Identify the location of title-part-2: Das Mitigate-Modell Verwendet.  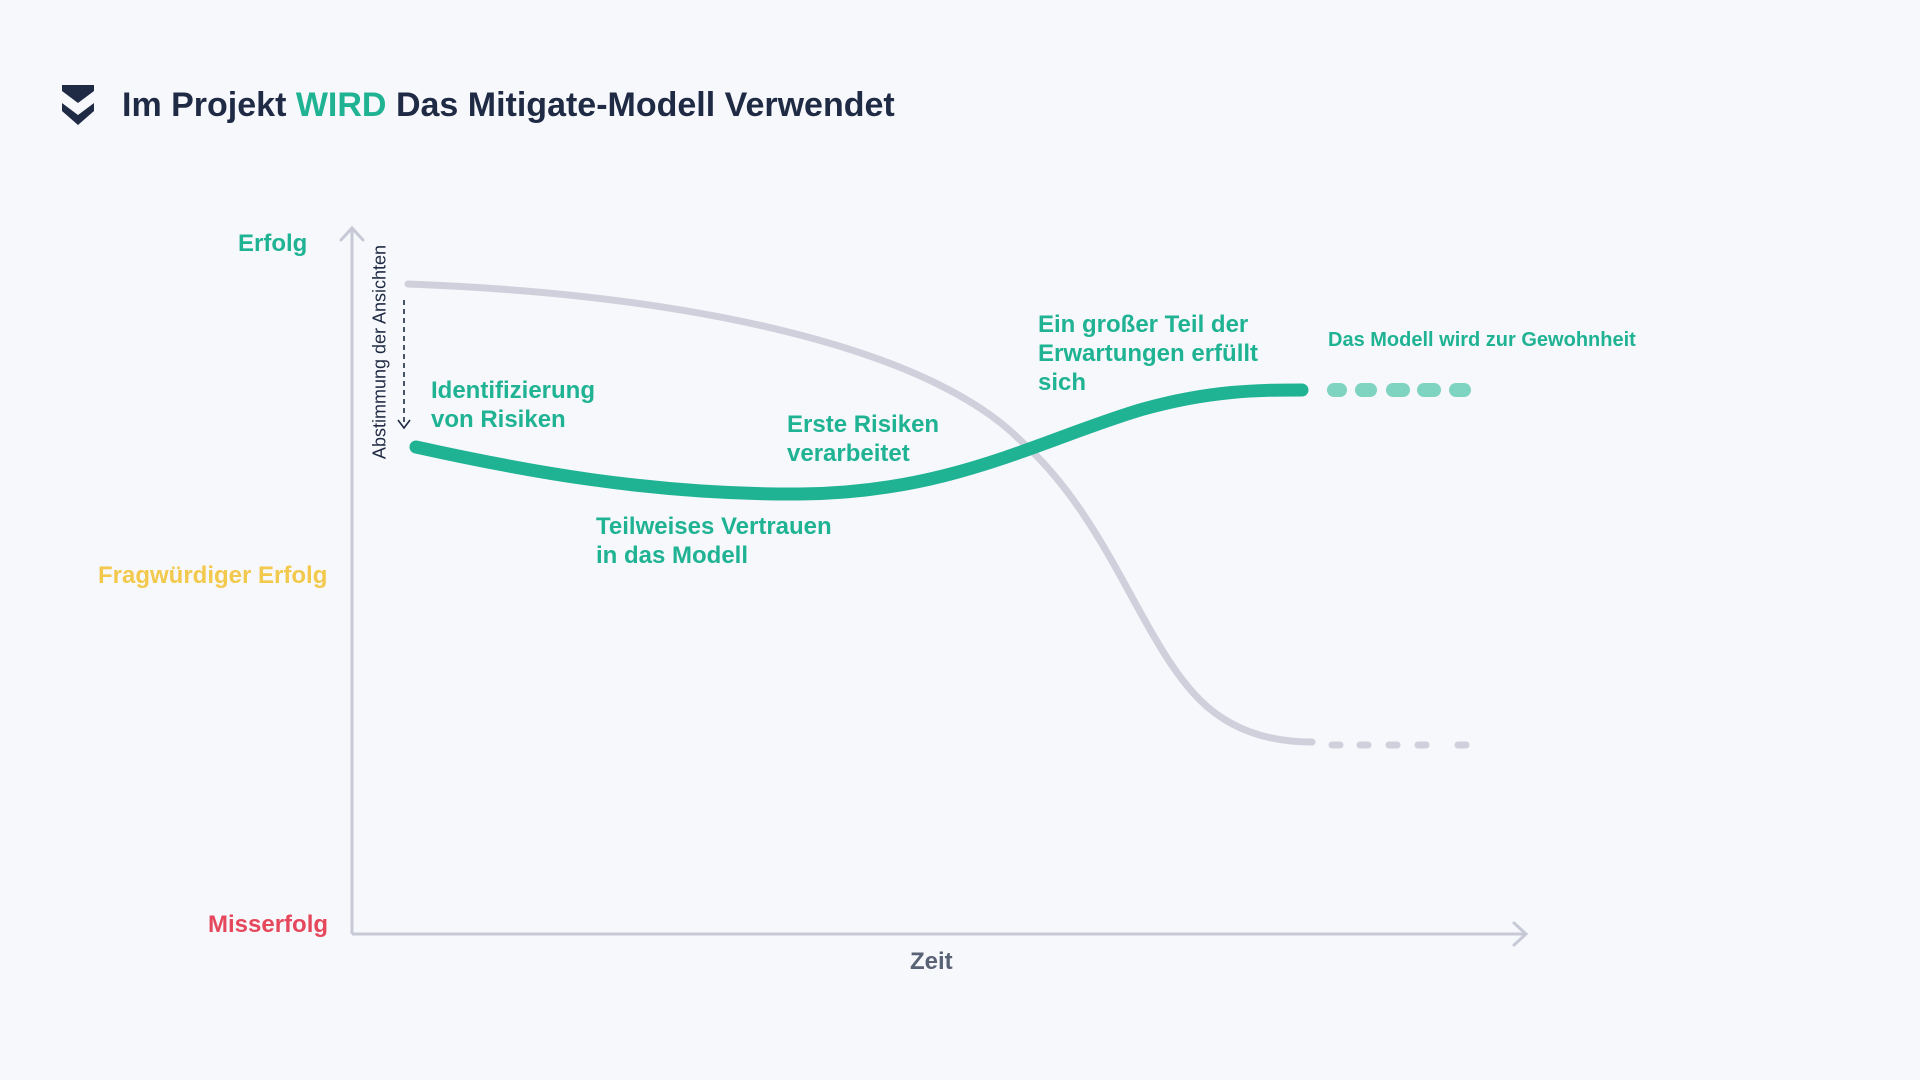
(640, 104).